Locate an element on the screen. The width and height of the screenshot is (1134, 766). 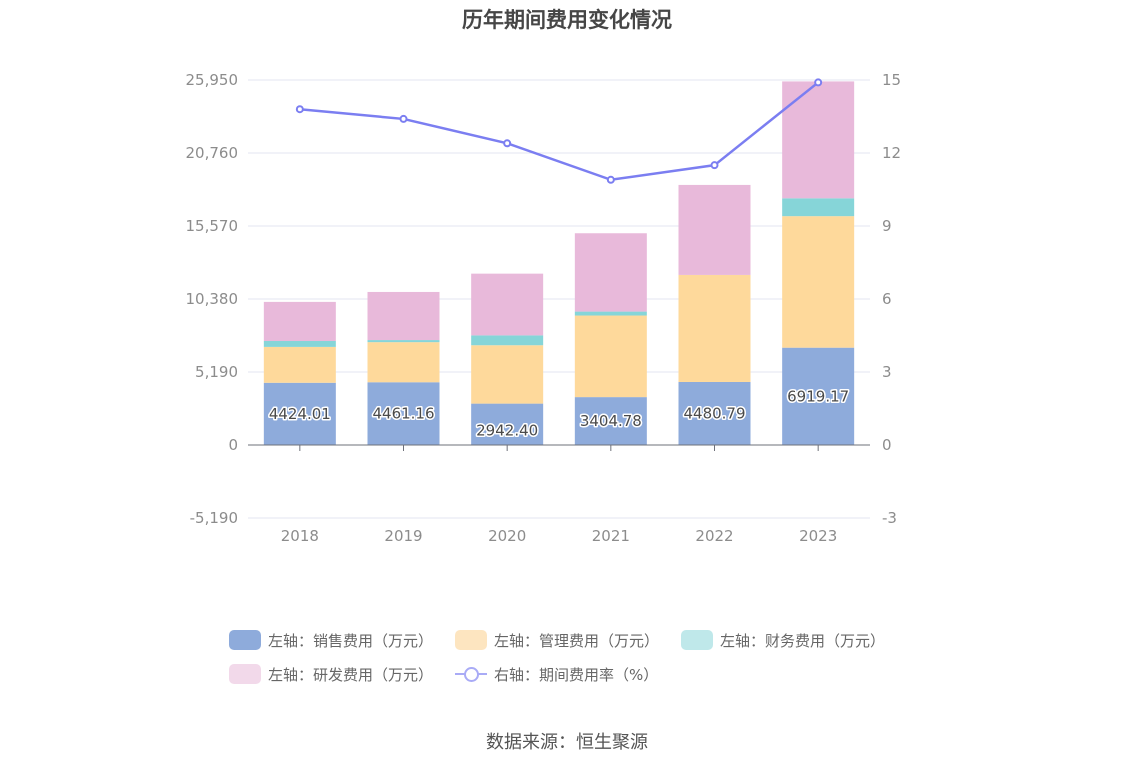
legend-label-finance: 左轴：财务费用（万元） is located at coordinates (803, 640).